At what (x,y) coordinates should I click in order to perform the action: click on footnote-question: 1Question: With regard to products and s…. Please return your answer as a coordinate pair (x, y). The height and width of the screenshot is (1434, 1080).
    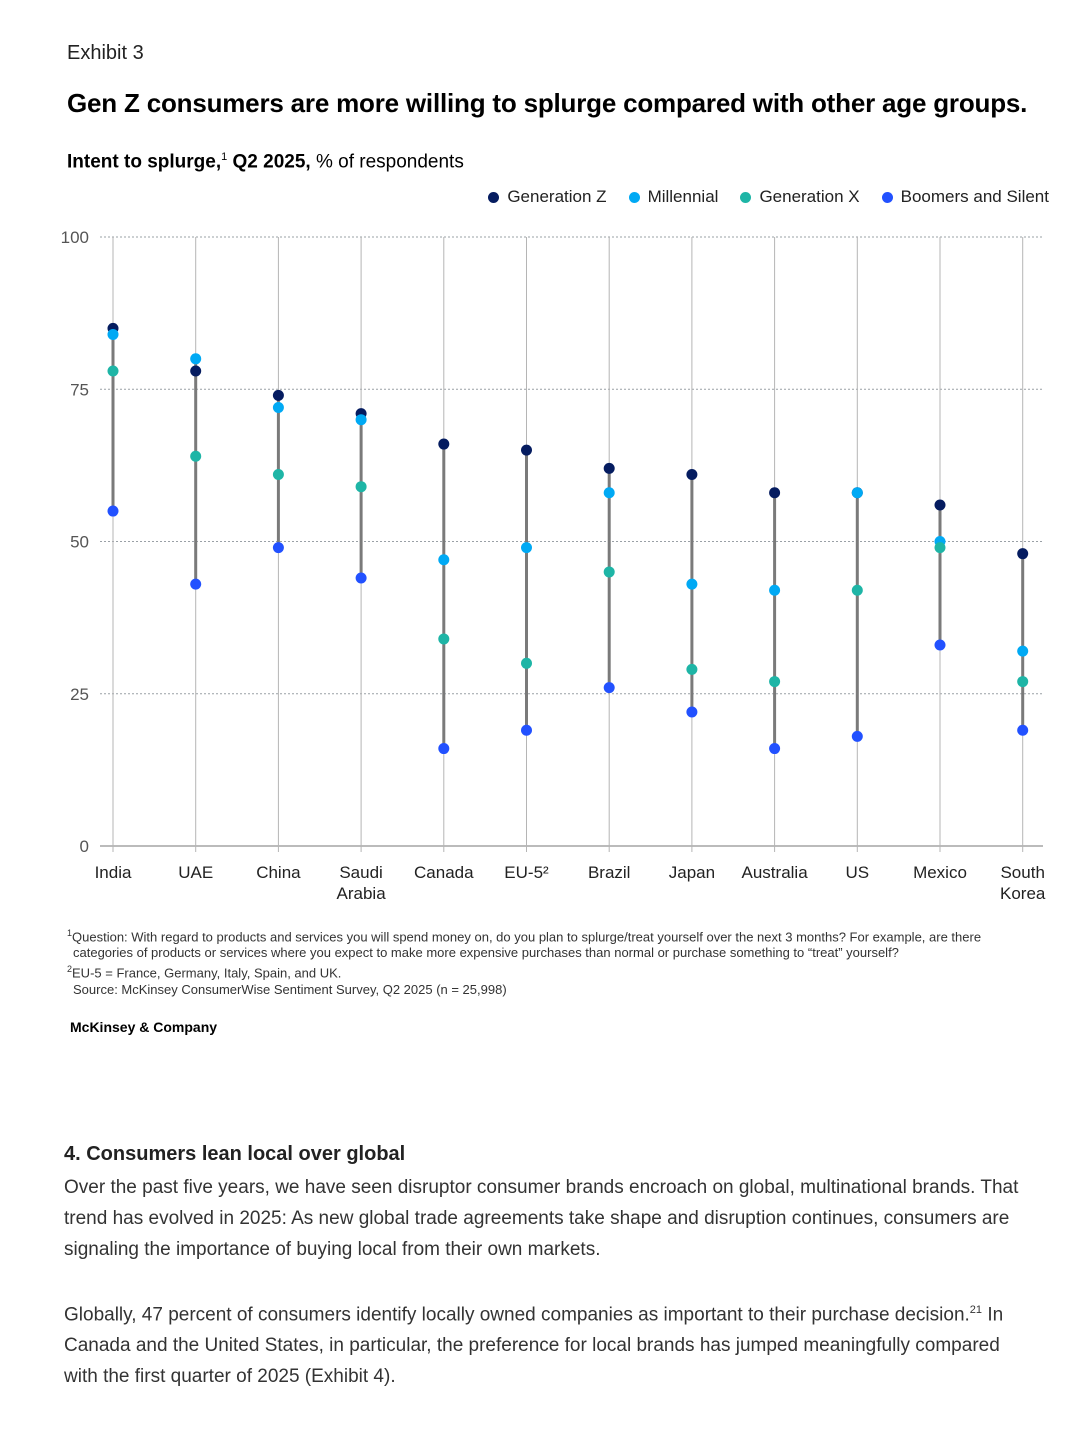
    Looking at the image, I should click on (557, 935).